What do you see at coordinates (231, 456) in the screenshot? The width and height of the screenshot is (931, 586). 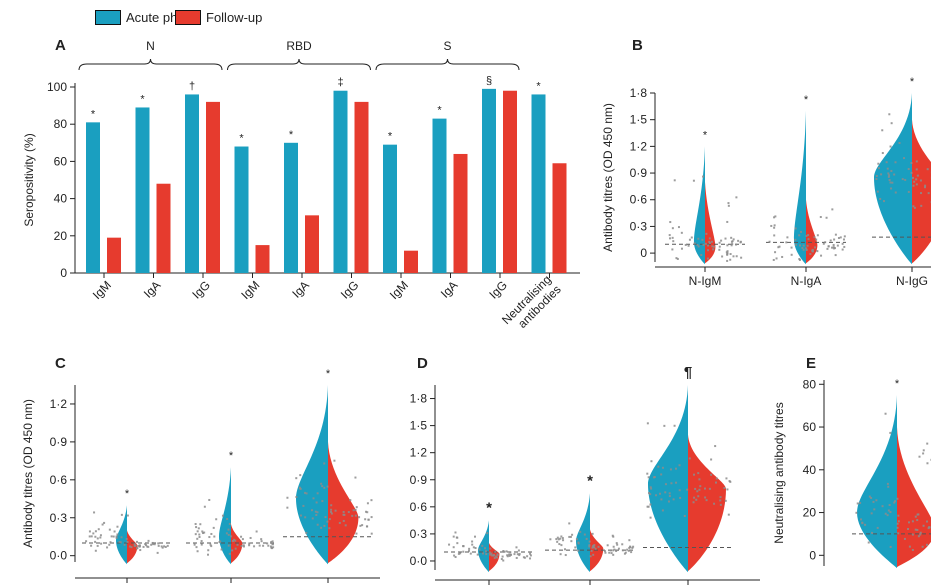 I see `panel-c-sig-marker: *` at bounding box center [231, 456].